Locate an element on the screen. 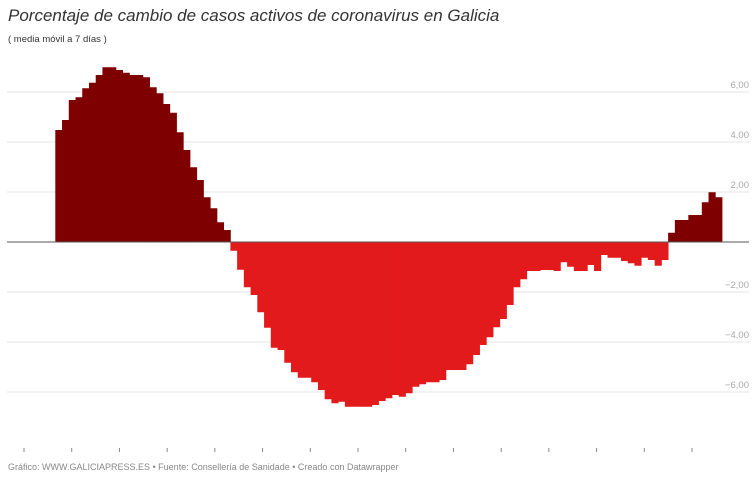  y-tick-label: 4,00 is located at coordinates (740, 135).